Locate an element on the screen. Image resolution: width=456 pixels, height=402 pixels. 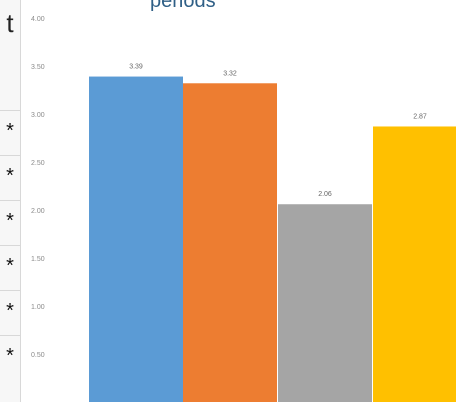
left-panel-stars: * * * * * * is located at coordinates (10, 256).